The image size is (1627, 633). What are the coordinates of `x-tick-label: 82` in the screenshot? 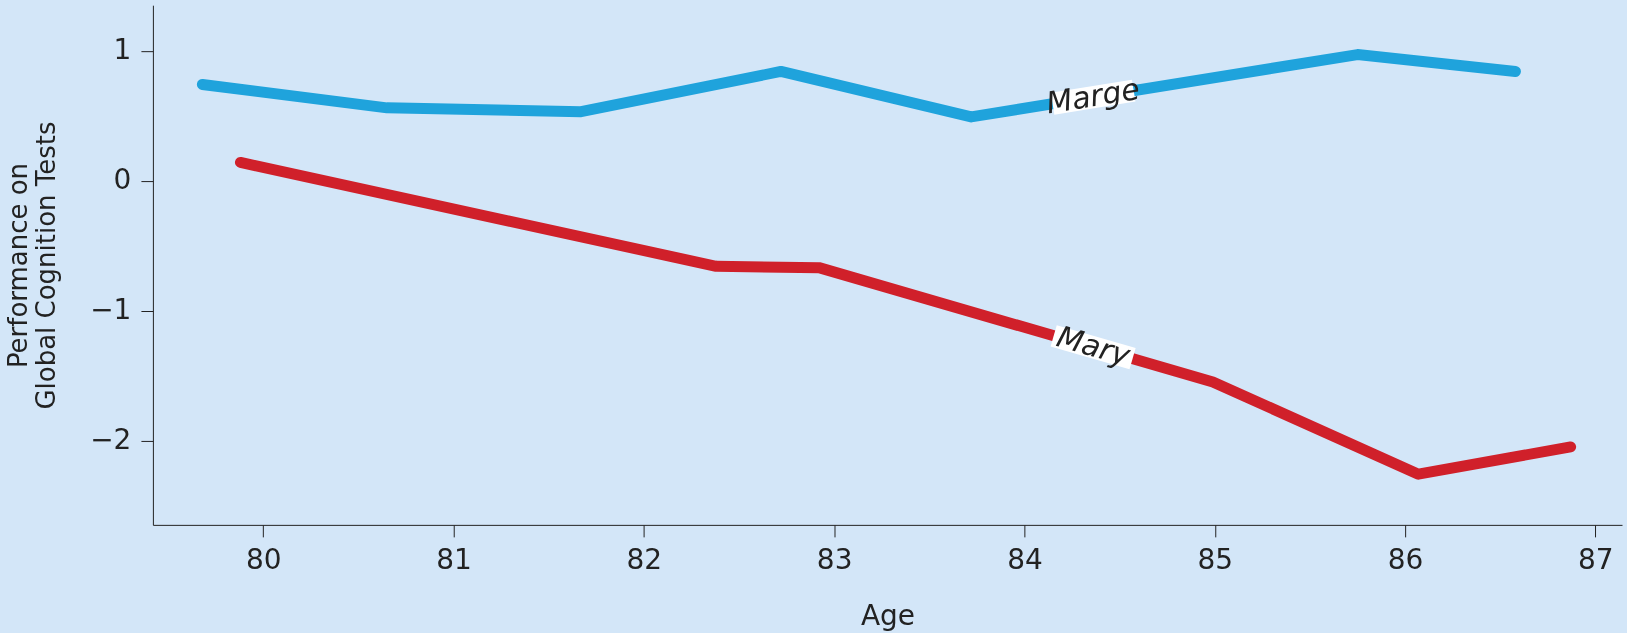 It's located at (644, 560).